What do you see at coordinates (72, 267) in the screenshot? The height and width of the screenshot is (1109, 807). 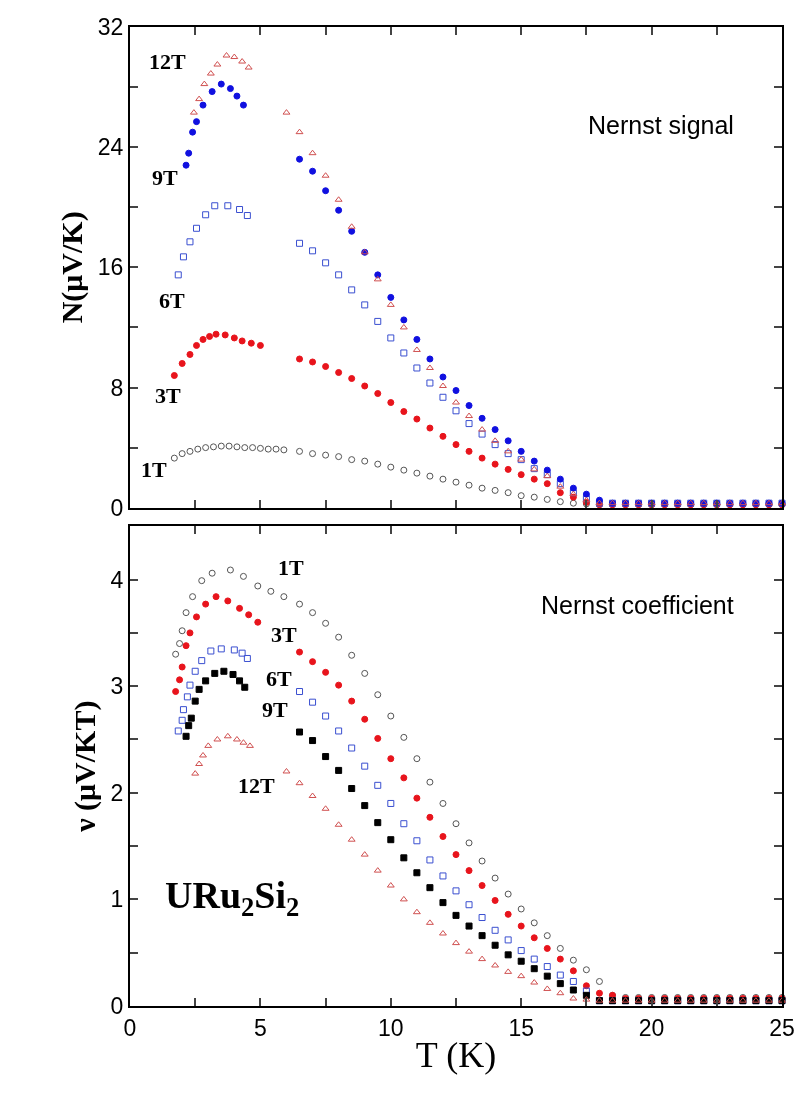 I see `y-axis-title: N(μV/K)` at bounding box center [72, 267].